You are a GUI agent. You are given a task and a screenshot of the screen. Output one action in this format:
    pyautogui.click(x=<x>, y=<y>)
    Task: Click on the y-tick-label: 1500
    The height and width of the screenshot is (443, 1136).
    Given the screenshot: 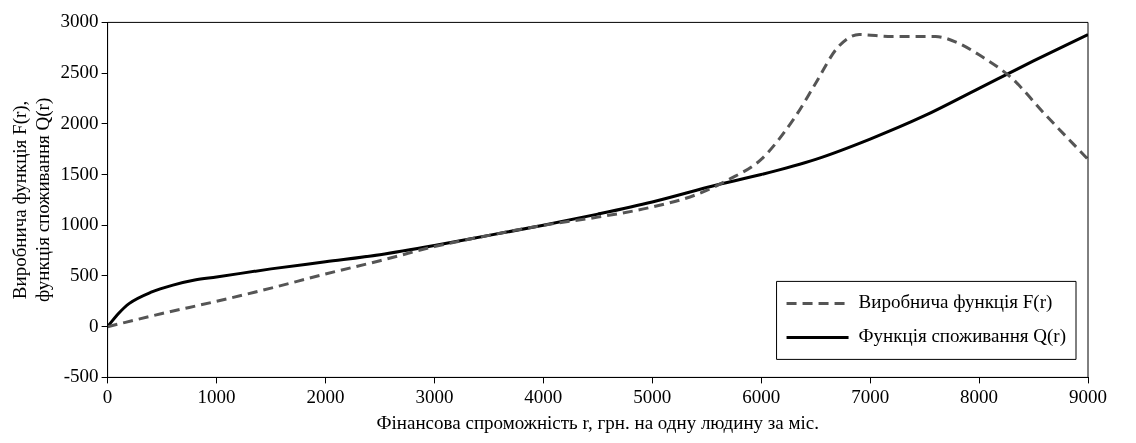 What is the action you would take?
    pyautogui.click(x=79, y=173)
    